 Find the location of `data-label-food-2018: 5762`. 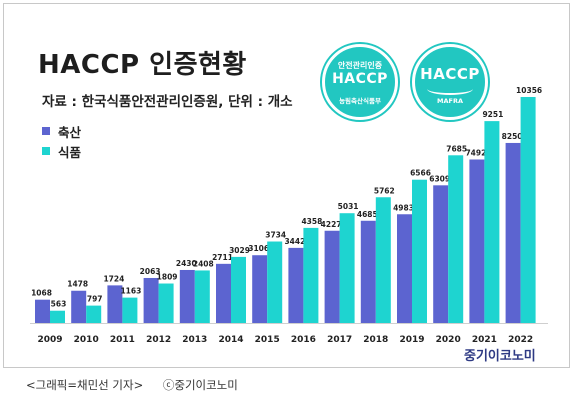

data-label-food-2018: 5762 is located at coordinates (384, 190).